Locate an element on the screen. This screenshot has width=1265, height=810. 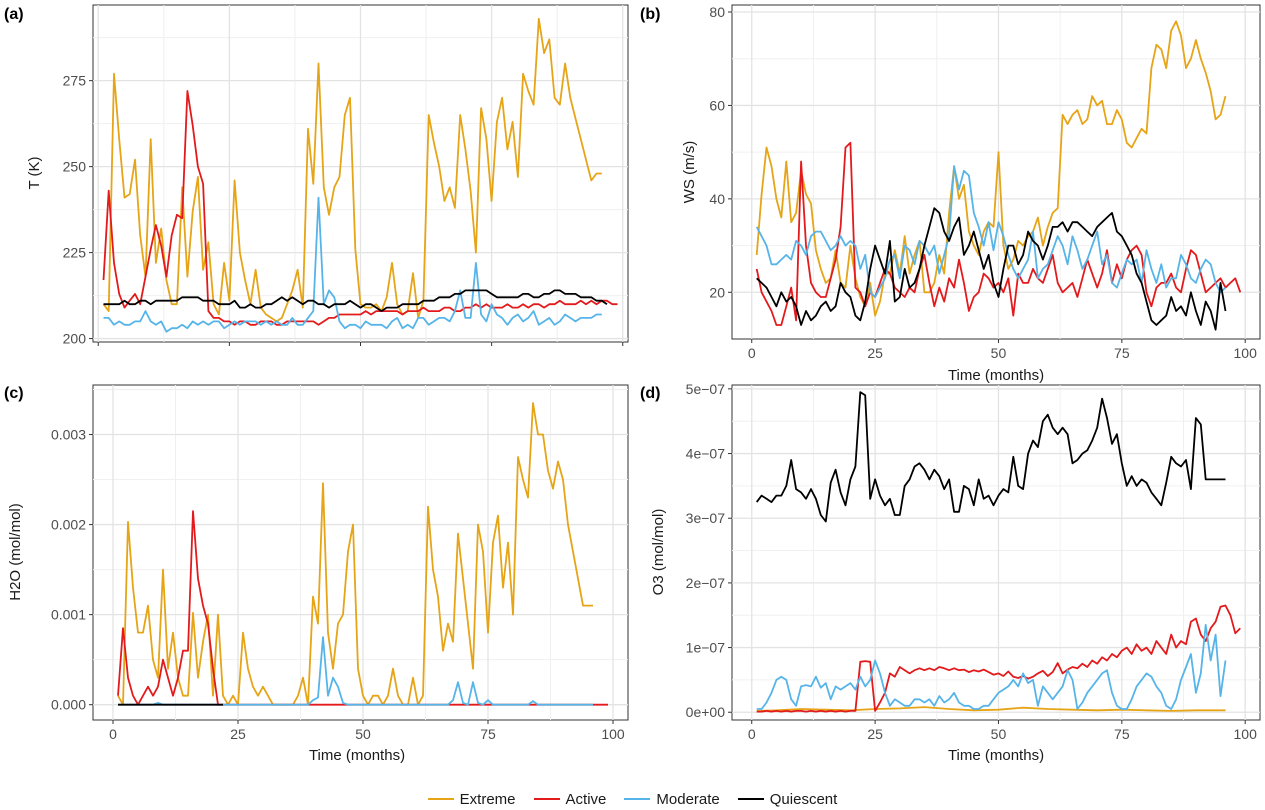
y-tick-label: 20 is located at coordinates (717, 292).